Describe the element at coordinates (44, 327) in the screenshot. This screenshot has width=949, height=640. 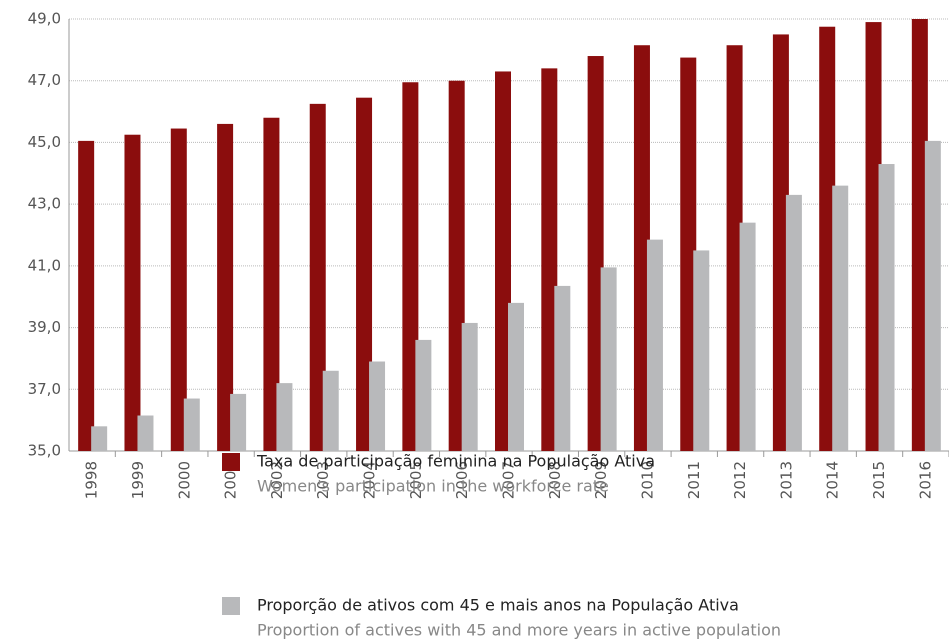
I see `y-tick-label: 39,0` at that location.